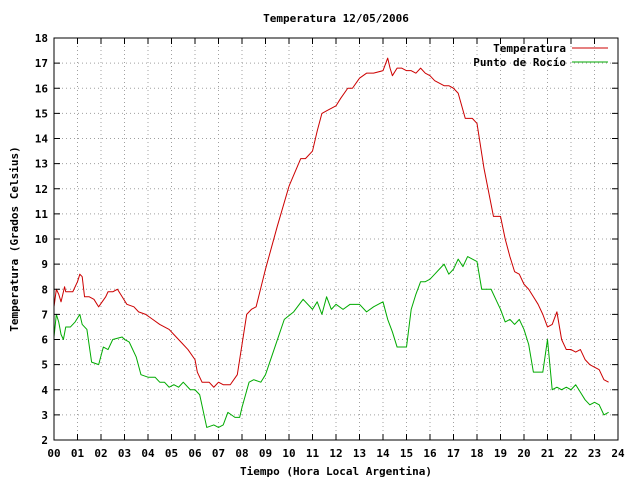 Image resolution: width=640 pixels, height=480 pixels. Describe the element at coordinates (519, 62) in the screenshot. I see `legend-label-punto-de-rocio: Punto de Rocío` at that location.